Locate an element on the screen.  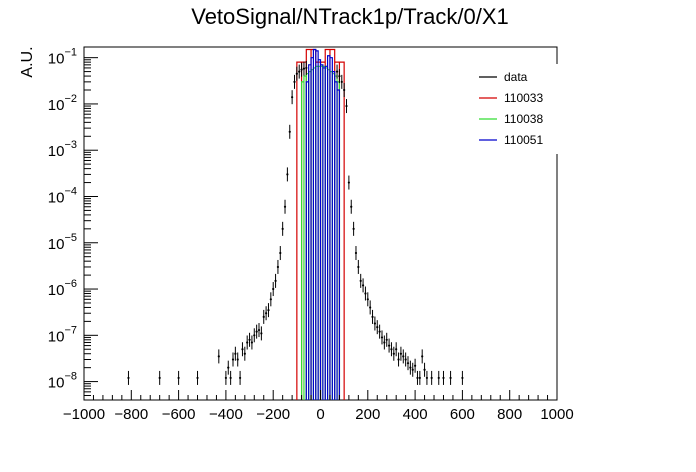
x-tick-label: 400 is located at coordinates (415, 414).